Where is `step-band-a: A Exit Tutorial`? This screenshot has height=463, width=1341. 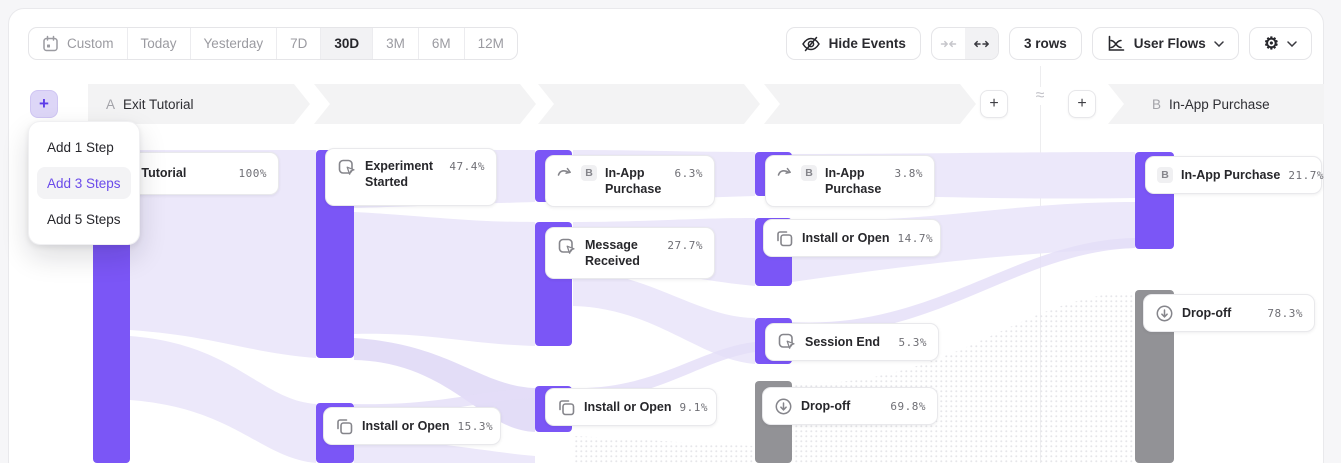
step-band-a: A Exit Tutorial is located at coordinates (199, 104).